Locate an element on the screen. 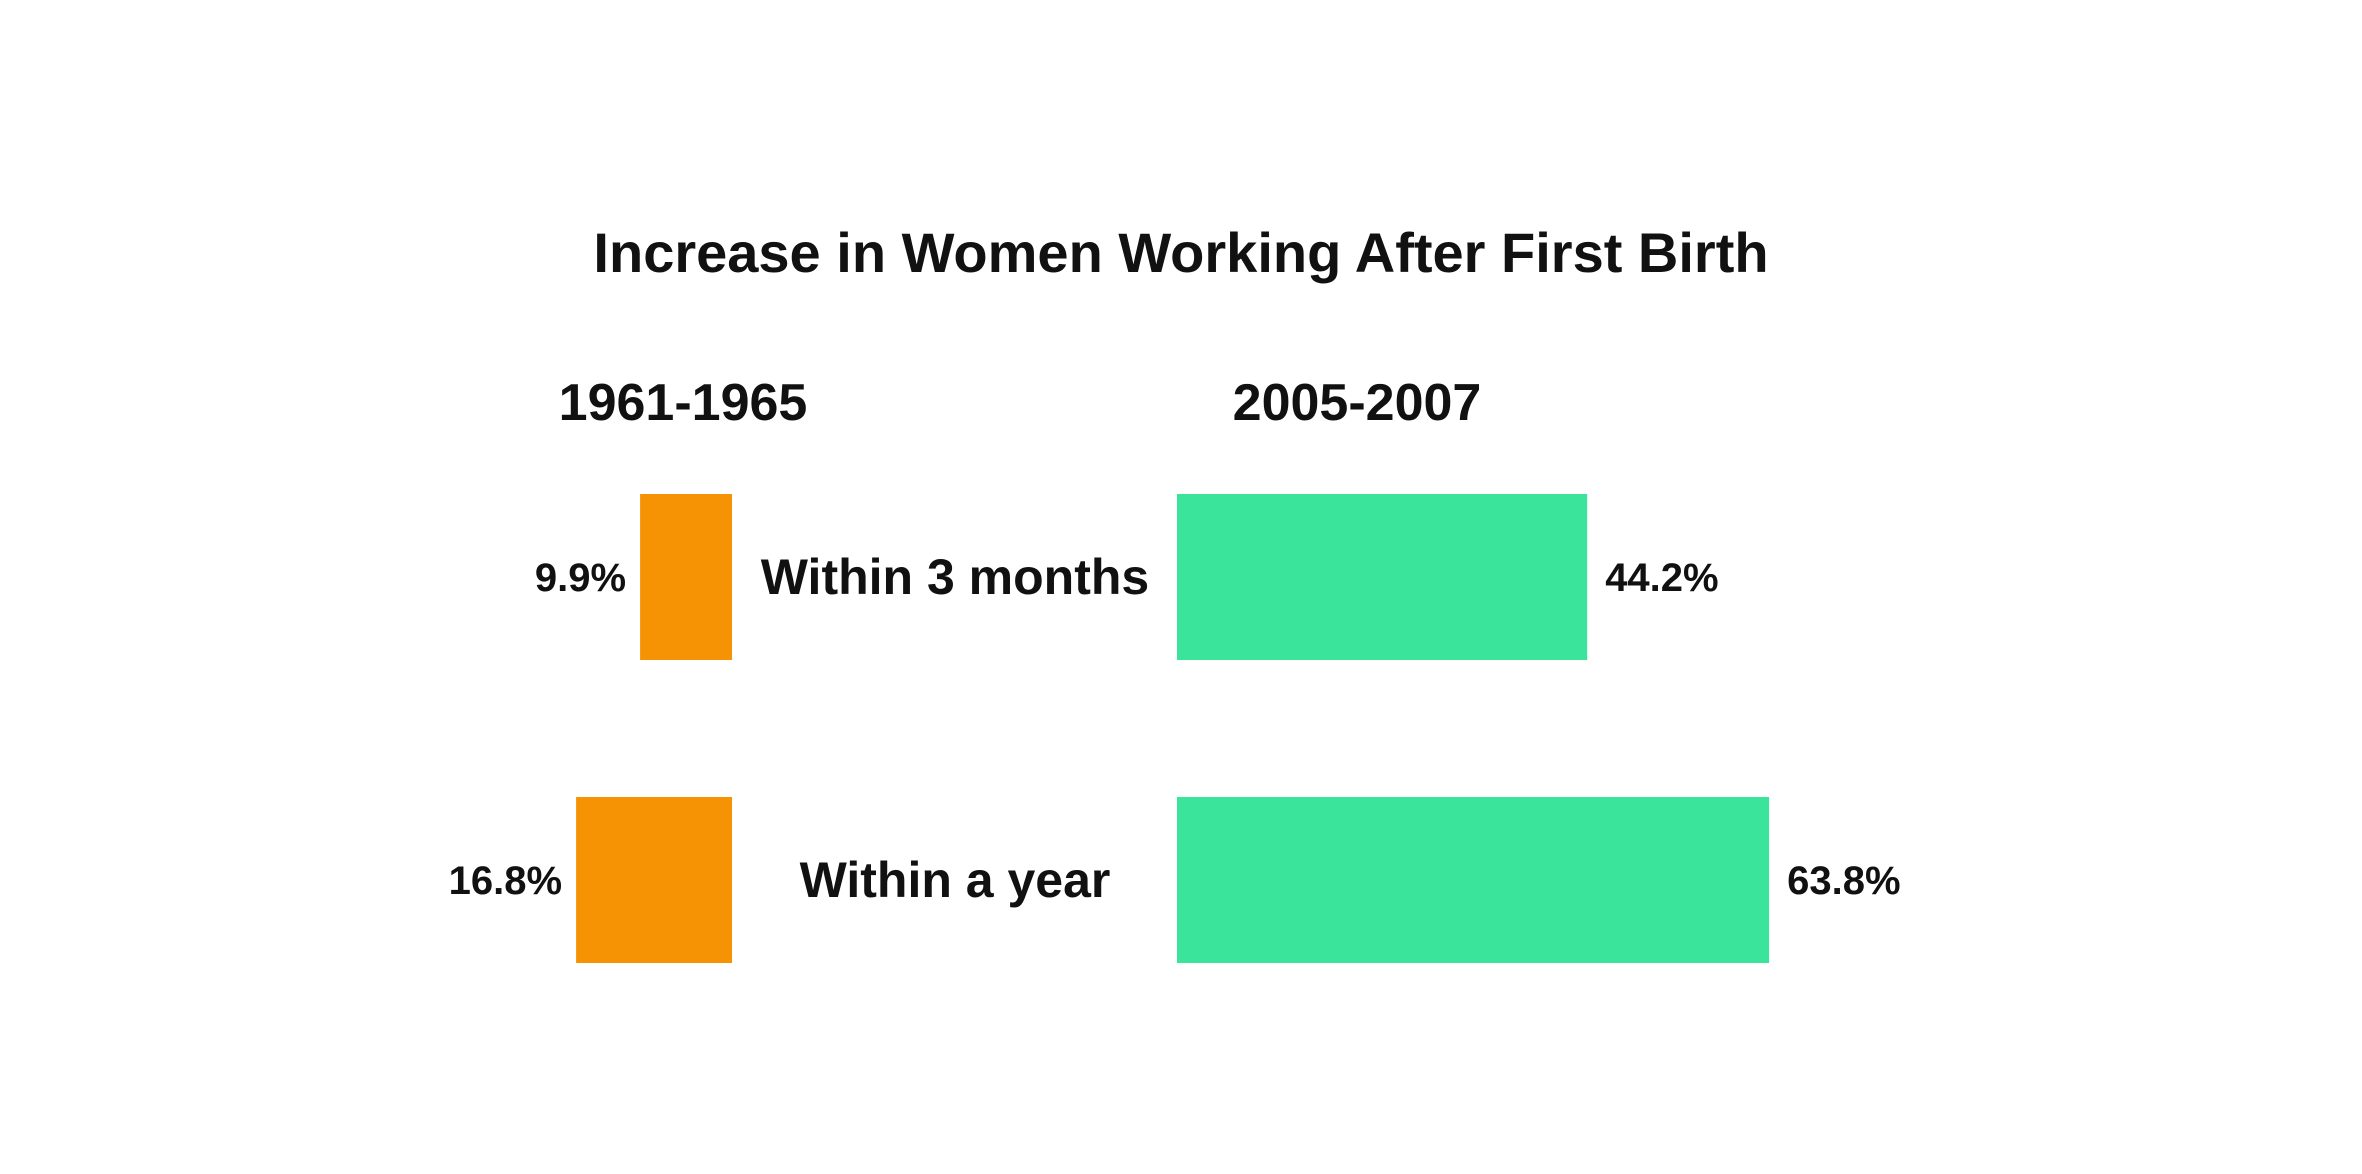 The height and width of the screenshot is (1174, 2362). value-label-left-0: 9.9% is located at coordinates (580, 578).